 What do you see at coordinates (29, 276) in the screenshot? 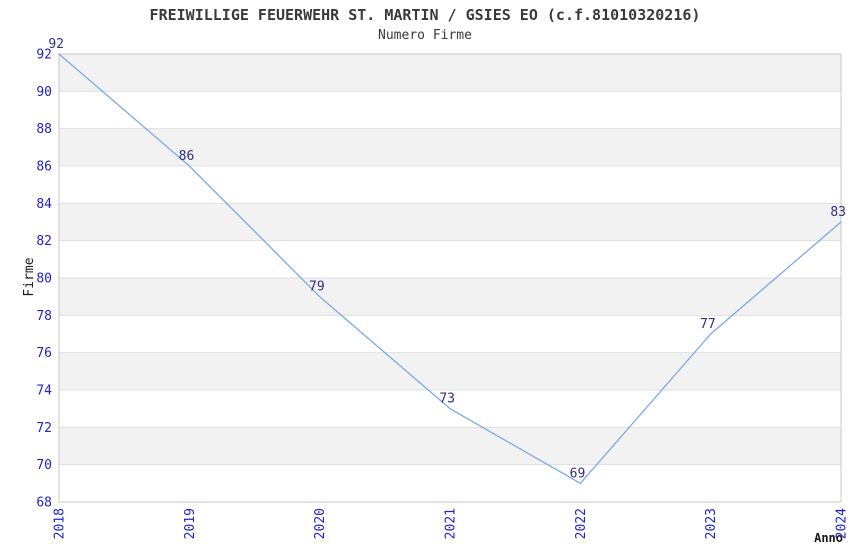
I see `y-axis-label: Firme` at bounding box center [29, 276].